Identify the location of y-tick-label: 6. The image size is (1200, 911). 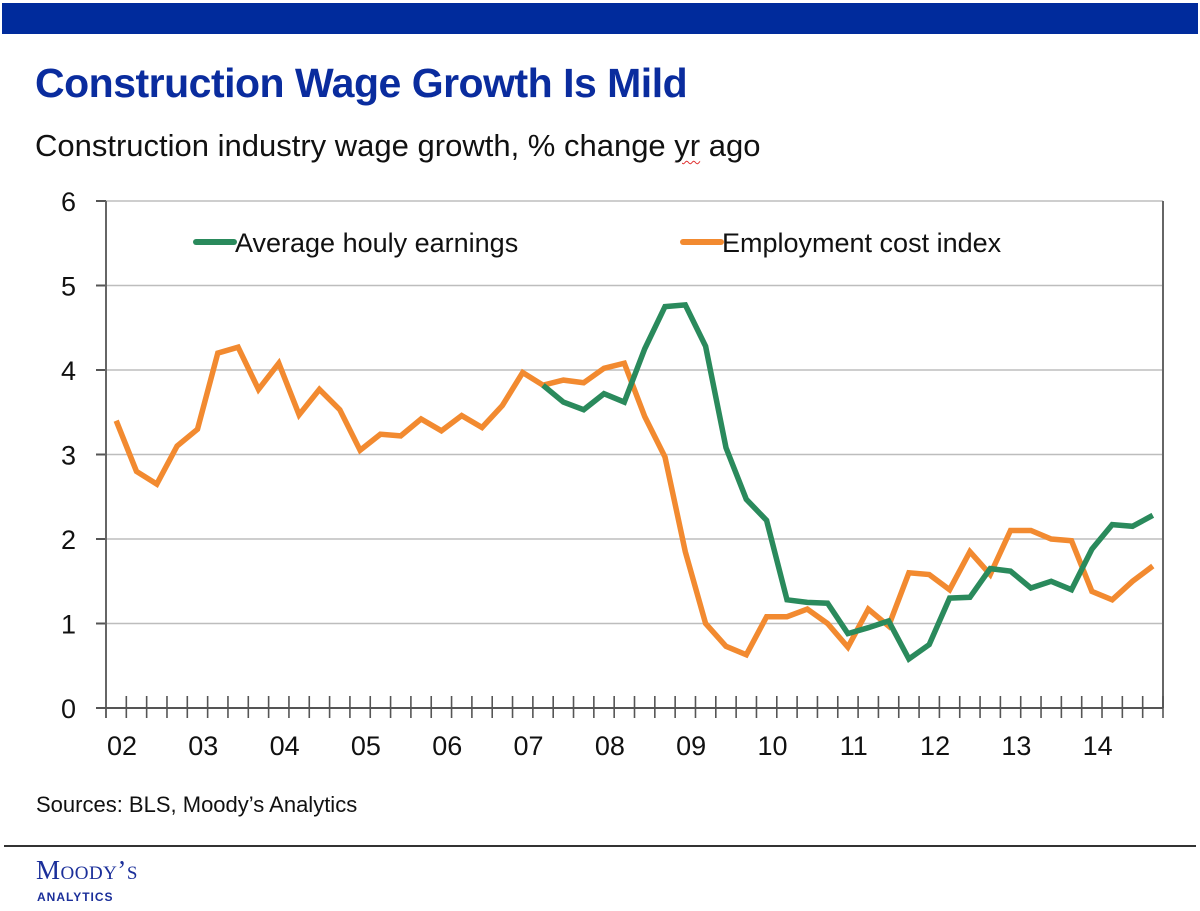
(68, 202).